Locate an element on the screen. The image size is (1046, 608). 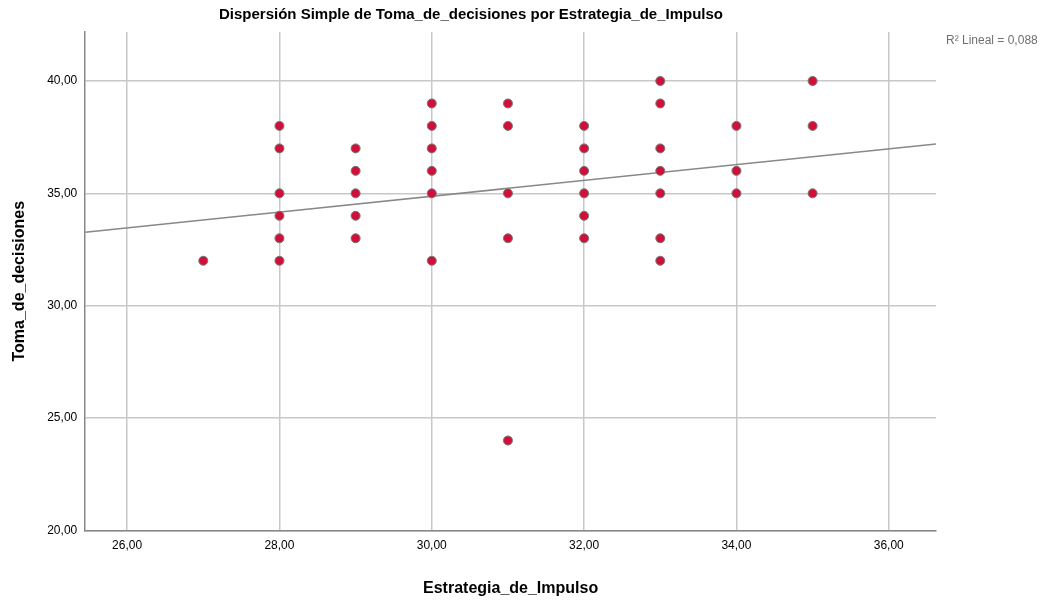
y-tick-label: 20,00 is located at coordinates (62, 529).